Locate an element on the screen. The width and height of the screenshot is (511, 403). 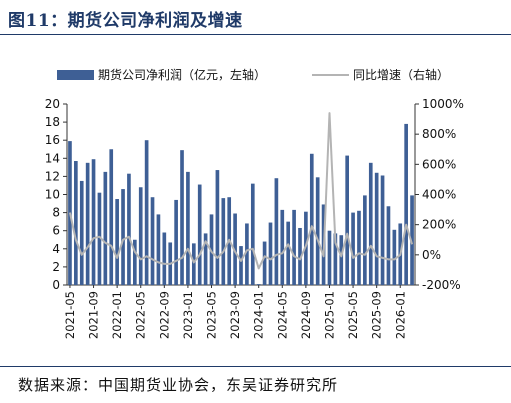
left-axis-tick-label: 2 is located at coordinates (56, 267).